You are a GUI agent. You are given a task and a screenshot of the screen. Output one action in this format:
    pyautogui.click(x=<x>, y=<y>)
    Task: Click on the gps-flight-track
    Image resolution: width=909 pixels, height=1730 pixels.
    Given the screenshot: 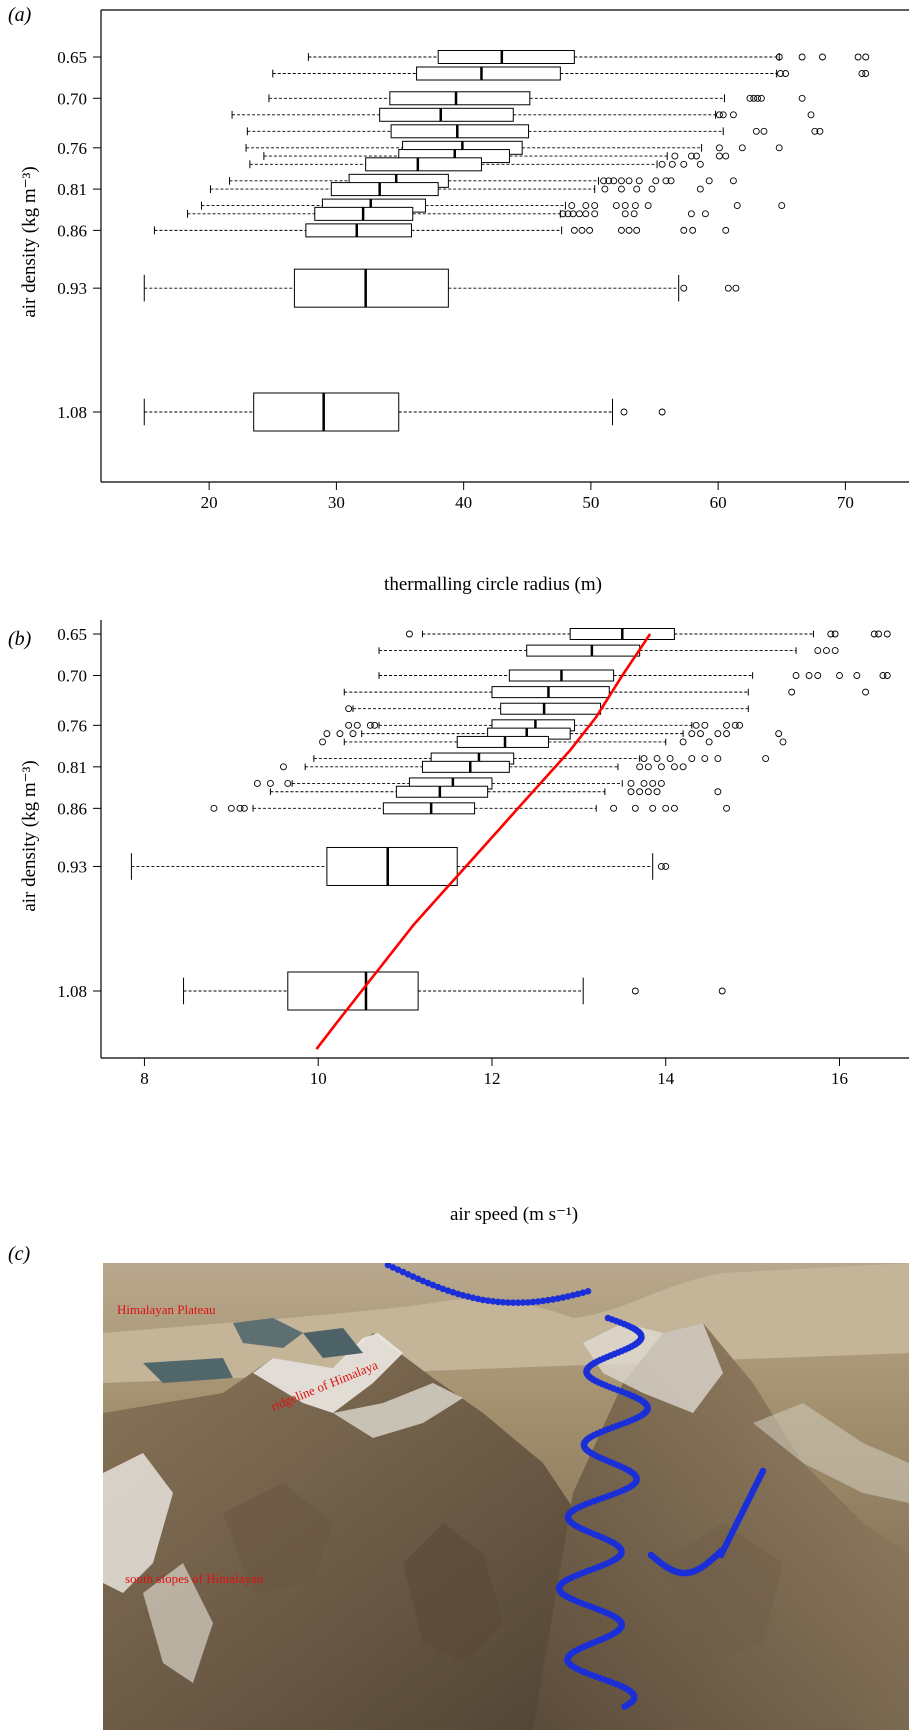 What is the action you would take?
    pyautogui.click(x=575, y=1486)
    